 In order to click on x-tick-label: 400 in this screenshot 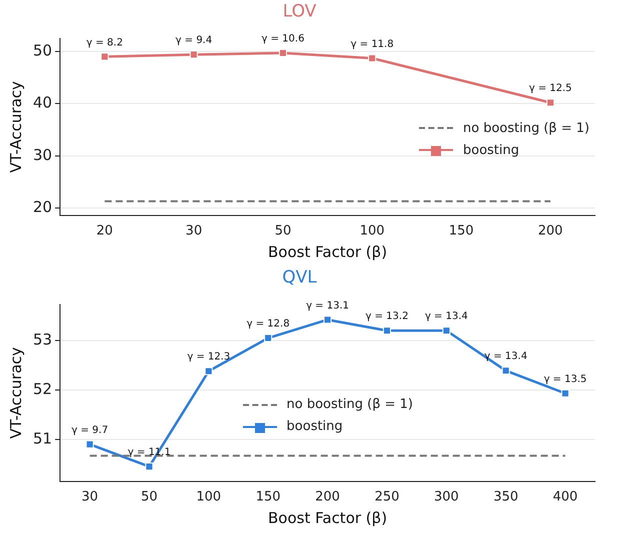, I will do `click(565, 497)`.